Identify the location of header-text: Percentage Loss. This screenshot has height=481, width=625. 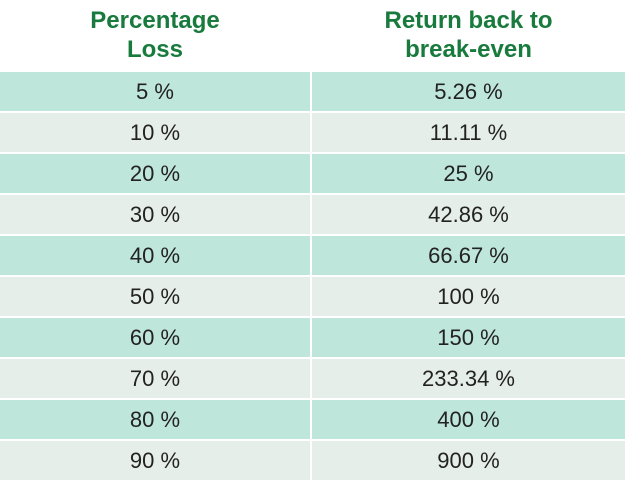
(155, 35).